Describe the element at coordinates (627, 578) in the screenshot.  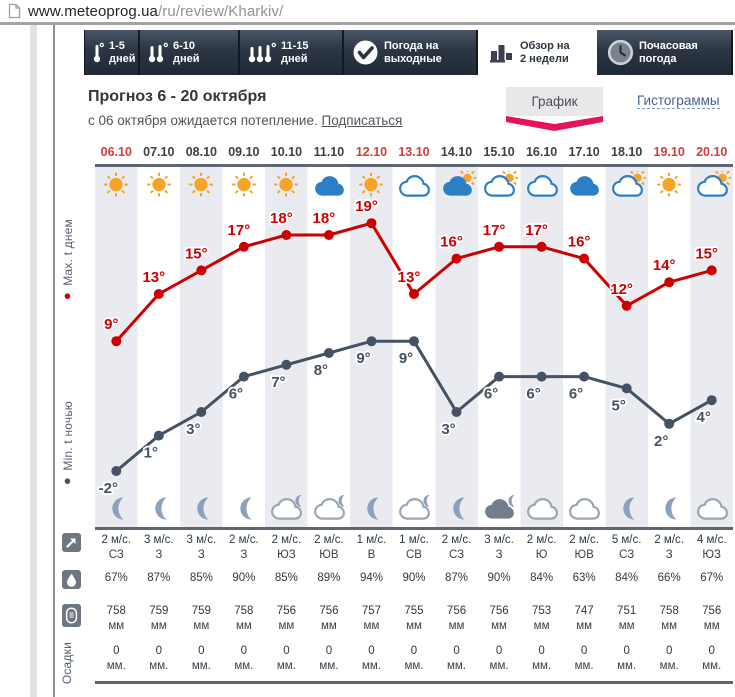
I see `humidity-cell: 84%` at that location.